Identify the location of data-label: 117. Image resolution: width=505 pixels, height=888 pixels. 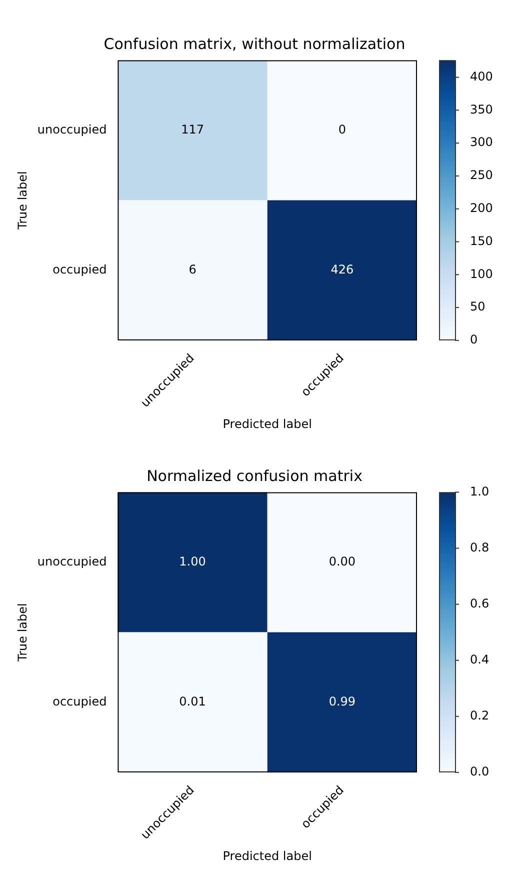
(192, 129).